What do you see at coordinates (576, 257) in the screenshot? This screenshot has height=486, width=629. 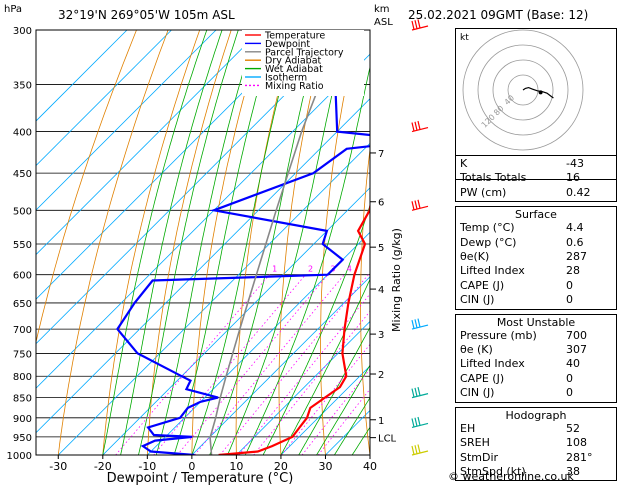 I see `row-value: 287` at bounding box center [576, 257].